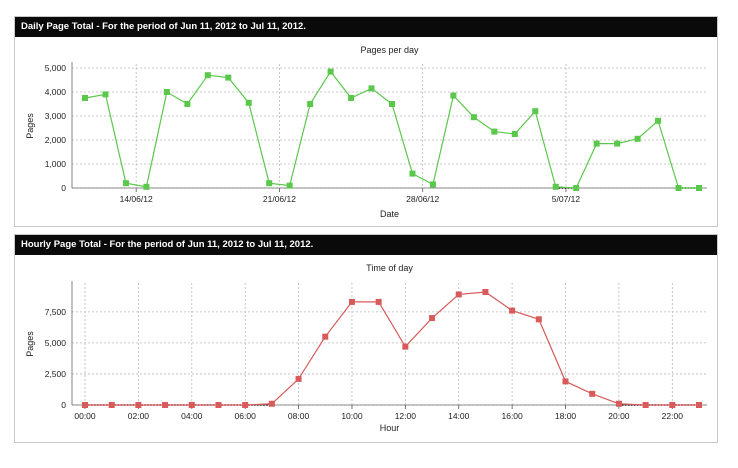 The image size is (738, 468). What do you see at coordinates (566, 199) in the screenshot?
I see `x-tick-label: 5/07/12` at bounding box center [566, 199].